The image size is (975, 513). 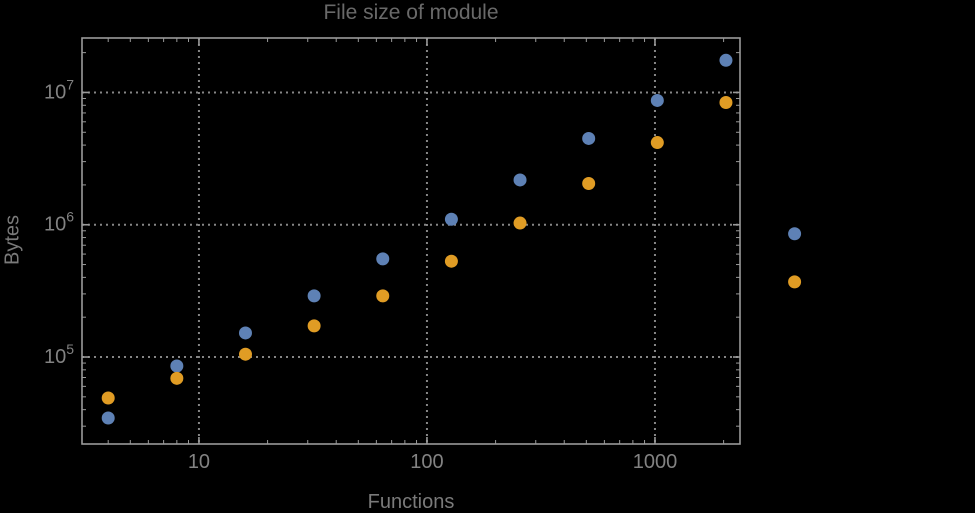 I want to click on chart-title: File size of module, so click(x=411, y=12).